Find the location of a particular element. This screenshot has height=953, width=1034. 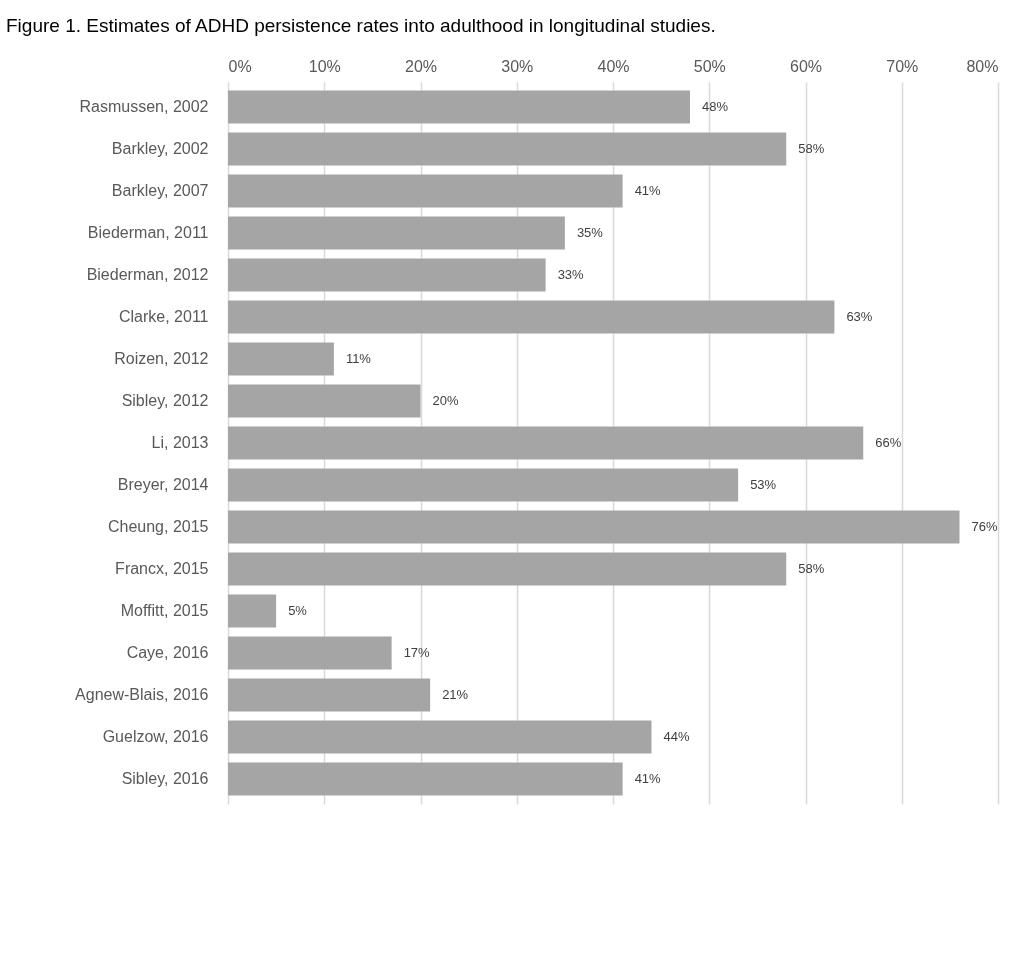

data-label: 53% is located at coordinates (763, 484).